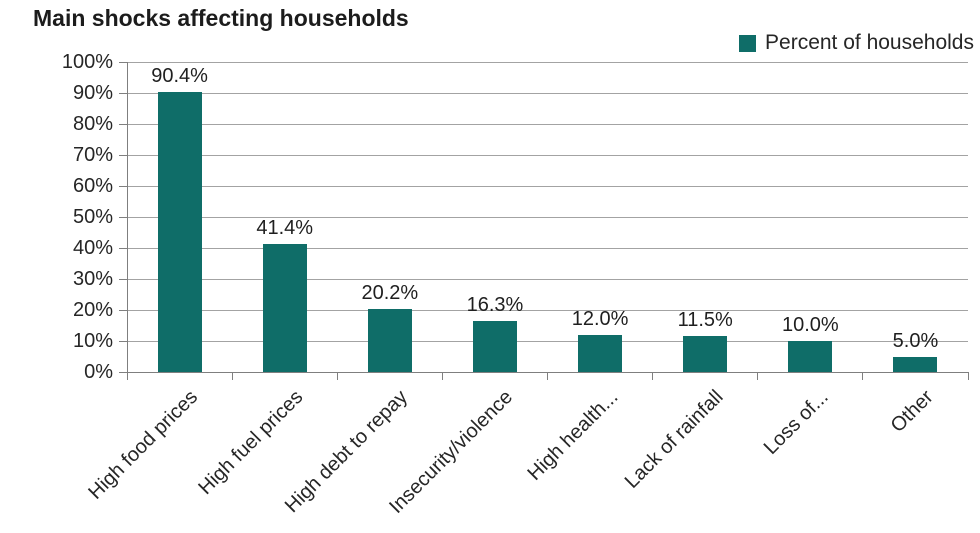 The image size is (980, 533). I want to click on x-axis-line, so click(547, 372).